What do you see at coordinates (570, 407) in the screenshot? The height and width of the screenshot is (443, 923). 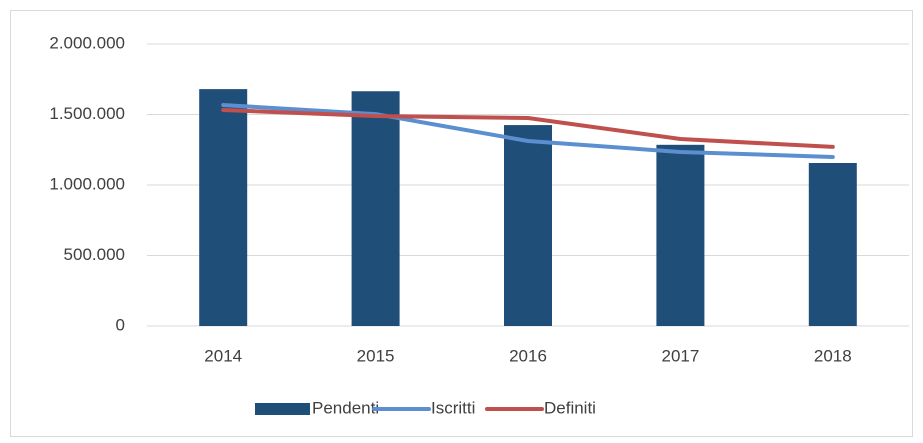 I see `legend-label: Definiti` at bounding box center [570, 407].